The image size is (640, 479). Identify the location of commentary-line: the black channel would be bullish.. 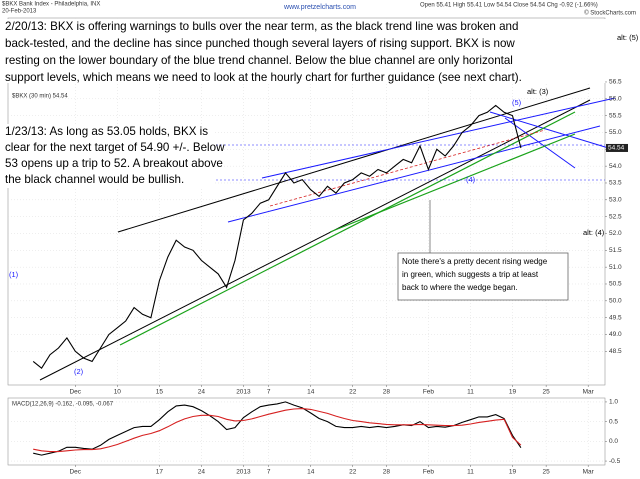
(94, 179).